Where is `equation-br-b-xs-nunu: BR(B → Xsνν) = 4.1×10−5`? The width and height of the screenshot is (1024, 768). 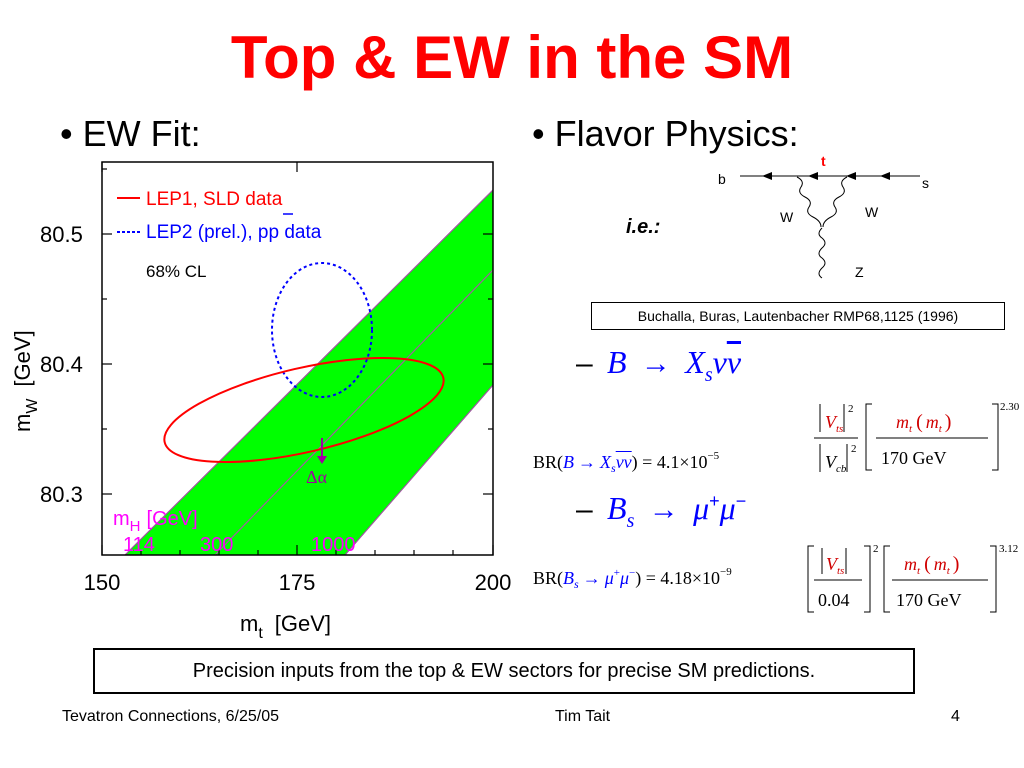
equation-br-b-xs-nunu: BR(B → Xsνν) = 4.1×10−5 is located at coordinates (626, 462).